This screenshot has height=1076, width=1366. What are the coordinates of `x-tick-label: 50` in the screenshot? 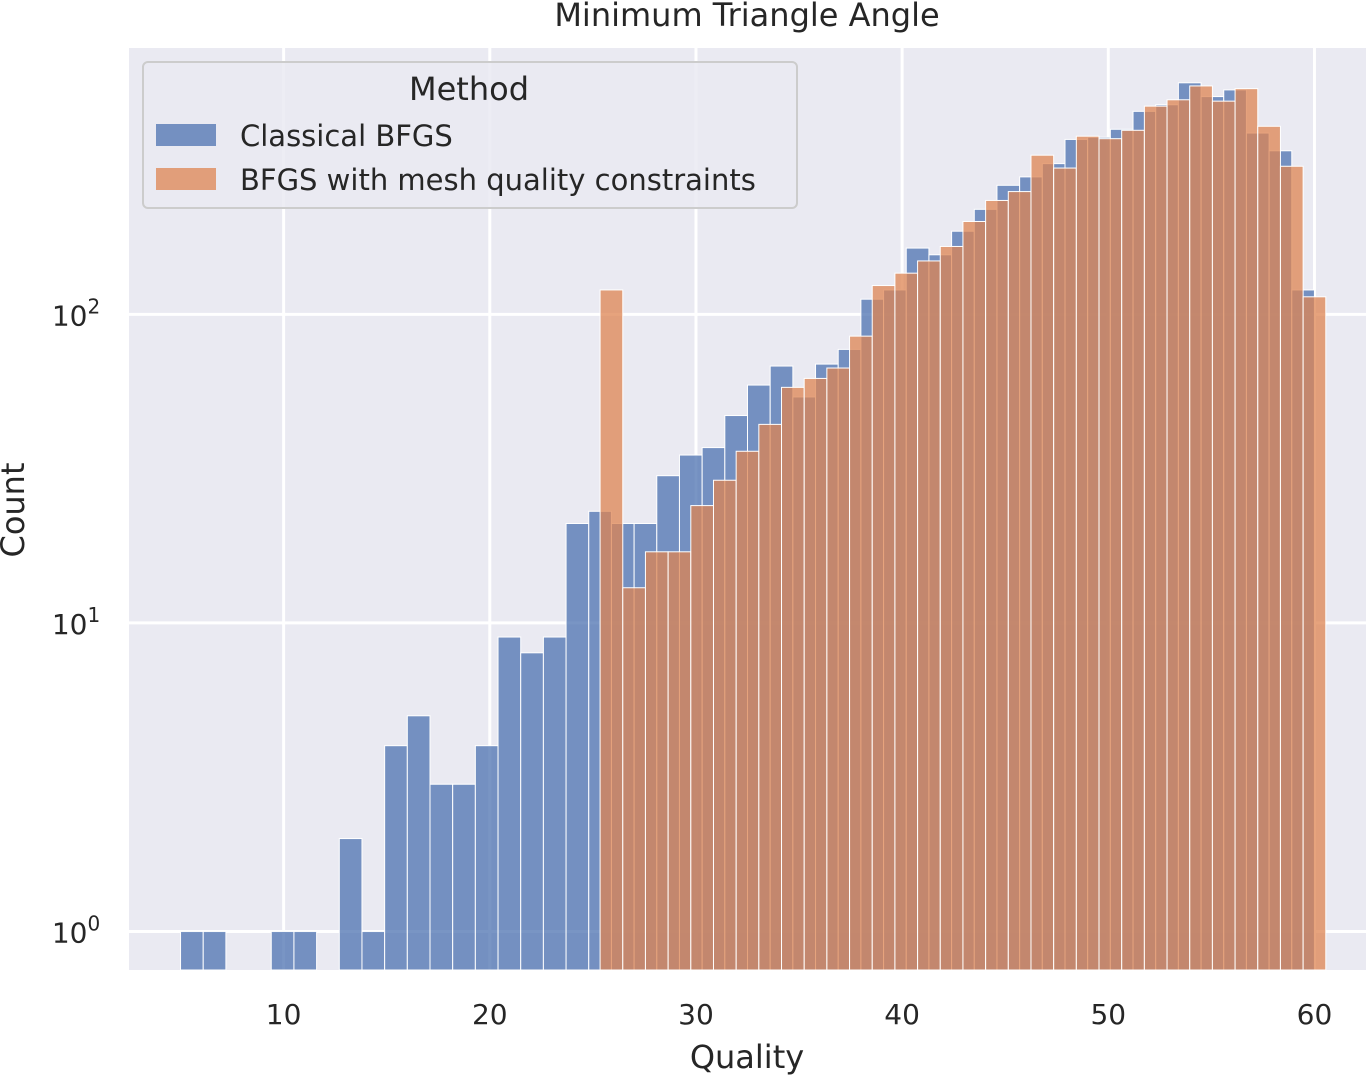 It's located at (1108, 1014).